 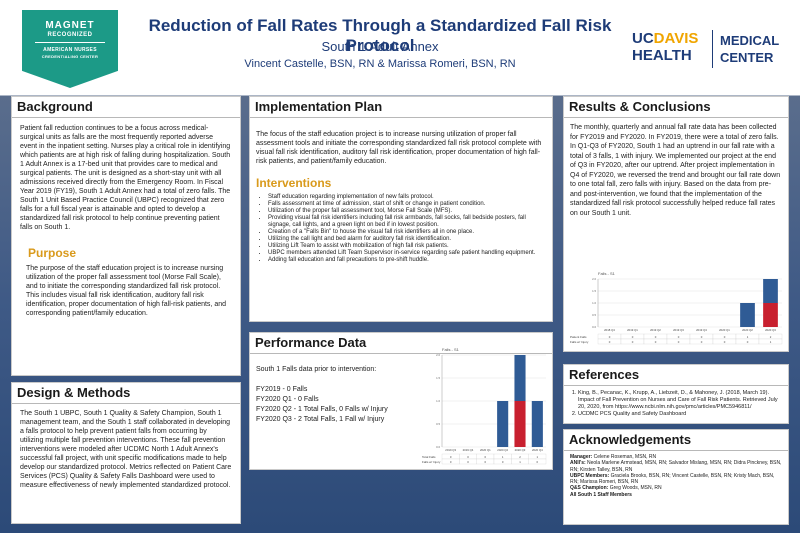 I want to click on acknowledgement-item: Manager: Celene Roseman, MSN, RN, so click(x=613, y=457).